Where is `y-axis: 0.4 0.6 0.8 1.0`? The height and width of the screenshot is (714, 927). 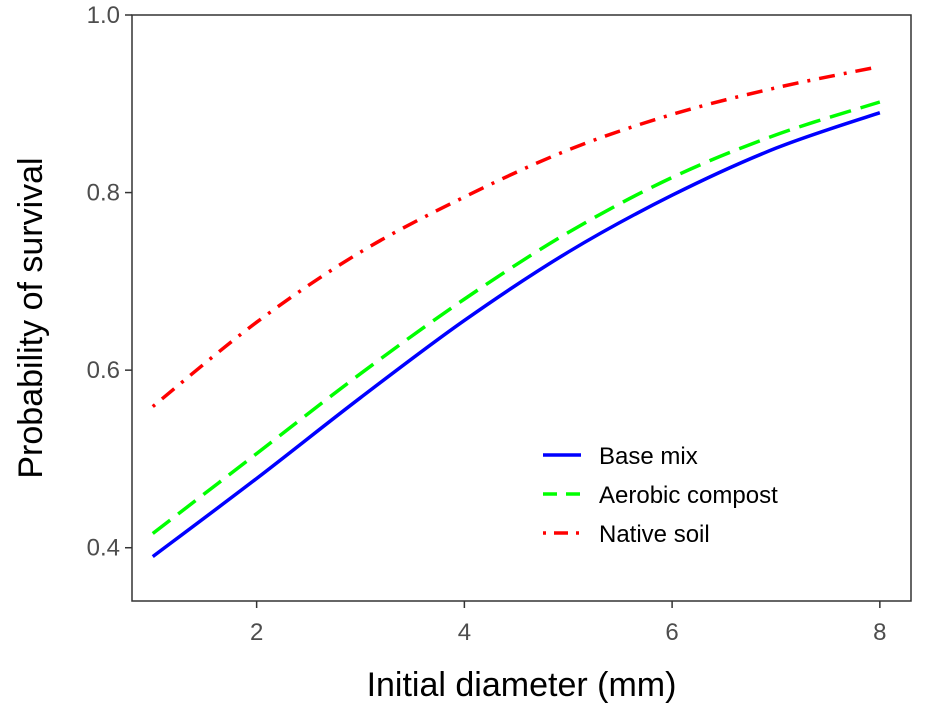
y-axis: 0.4 0.6 0.8 1.0 is located at coordinates (109, 282).